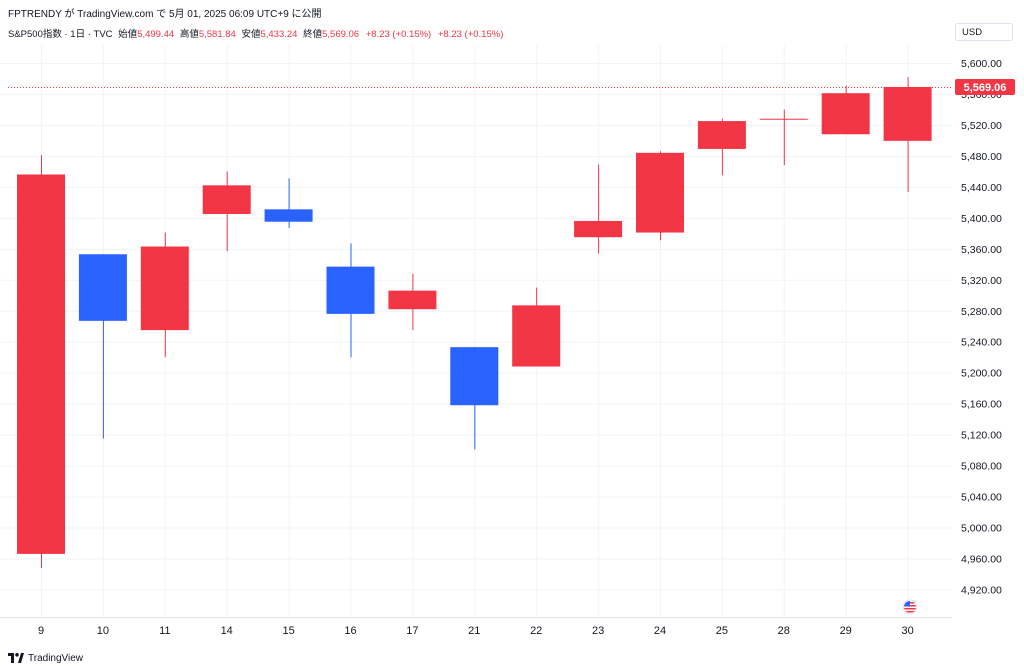 This screenshot has height=670, width=1024. What do you see at coordinates (981, 250) in the screenshot?
I see `y-tick-label: 5,360.00` at bounding box center [981, 250].